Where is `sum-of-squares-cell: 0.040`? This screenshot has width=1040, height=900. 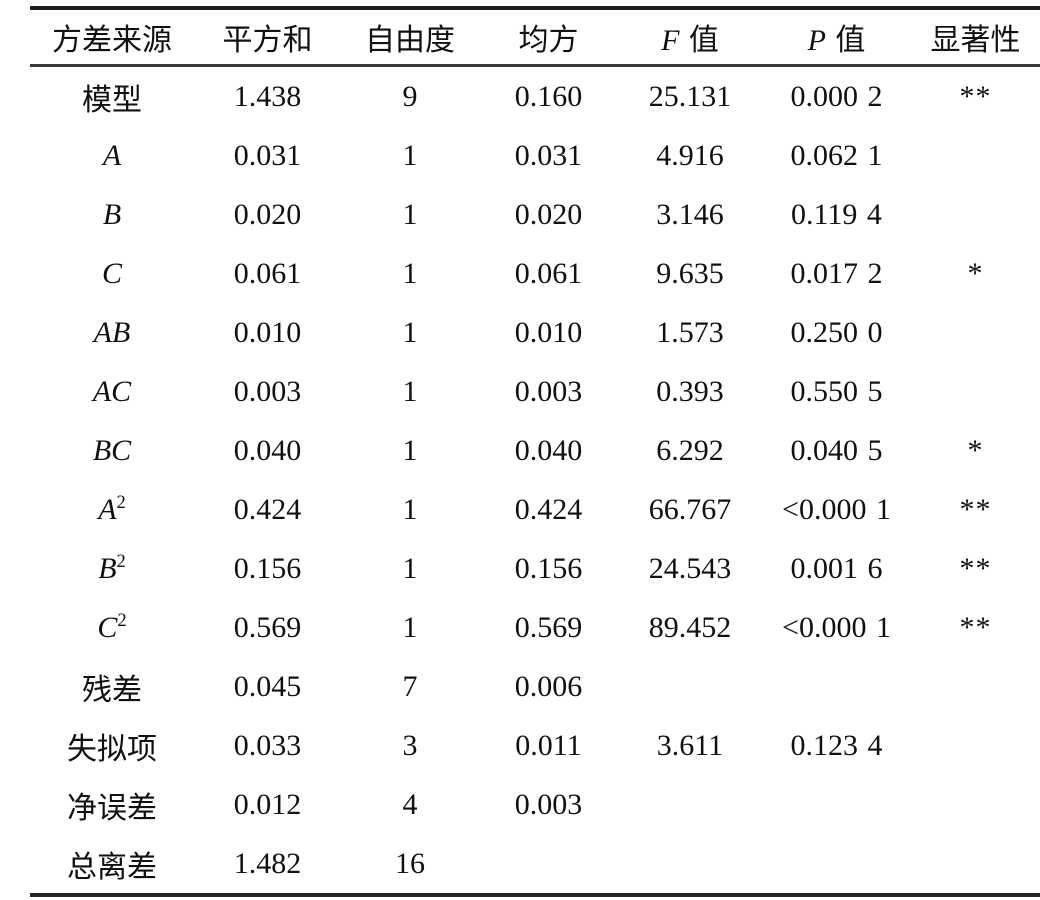
sum-of-squares-cell: 0.040 is located at coordinates (267, 450).